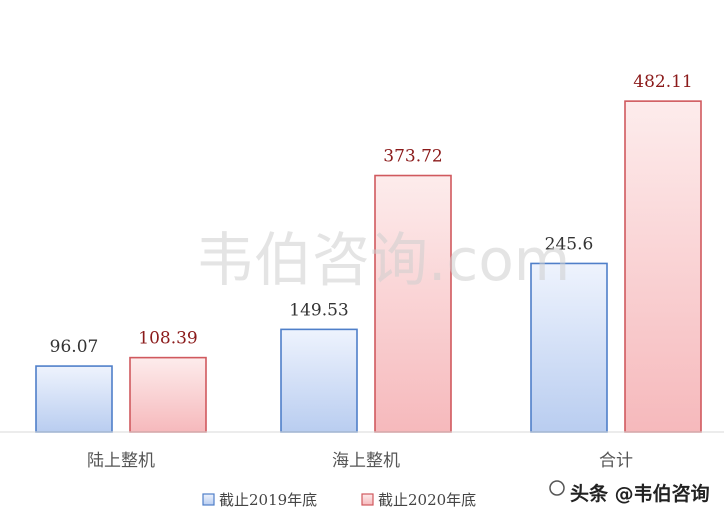 The height and width of the screenshot is (522, 724). What do you see at coordinates (427, 500) in the screenshot?
I see `legend-label-2020: 截止2020年底` at bounding box center [427, 500].